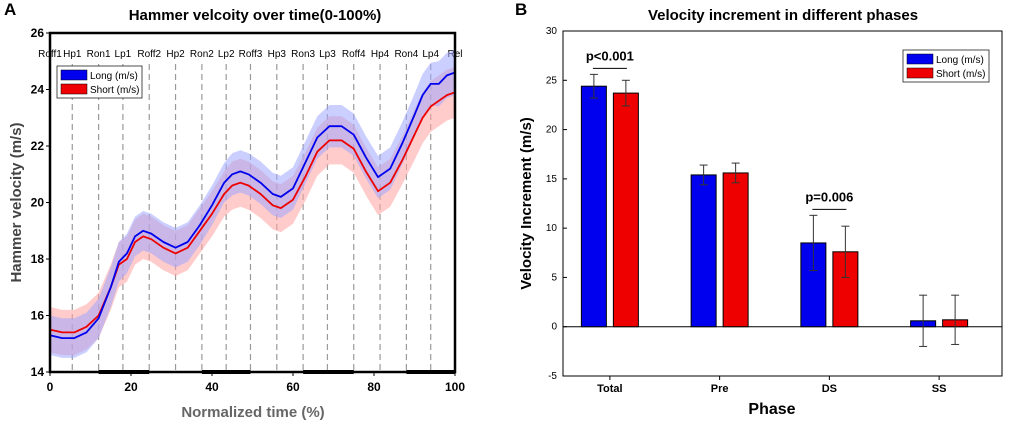  Describe the element at coordinates (202, 54) in the screenshot. I see `event-label-ron2: Ron2` at that location.